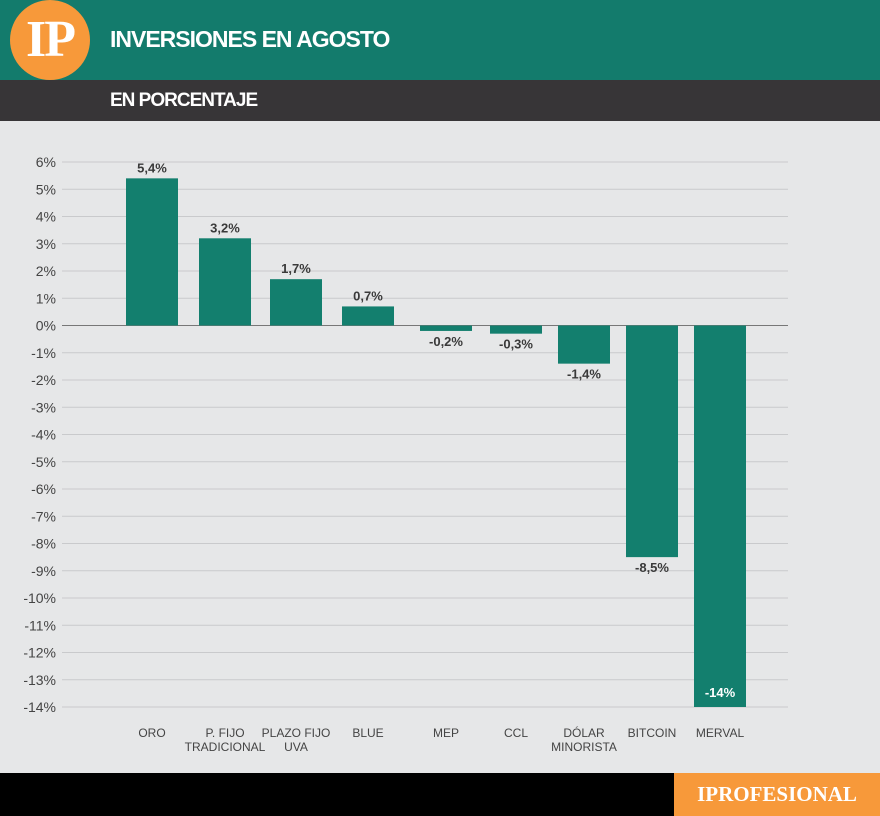  I want to click on category-label: CCL, so click(516, 733).